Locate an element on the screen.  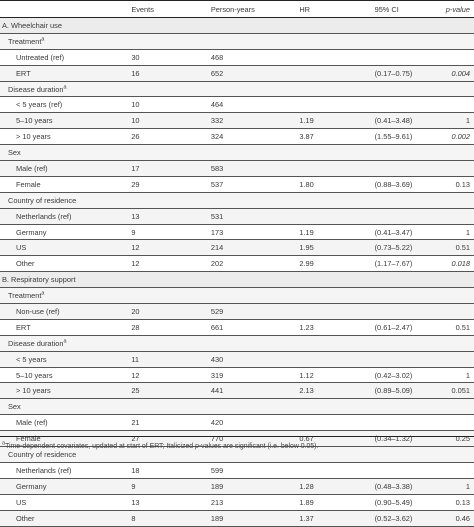
row-label: Netherlands (ref) is located at coordinates (66, 470).